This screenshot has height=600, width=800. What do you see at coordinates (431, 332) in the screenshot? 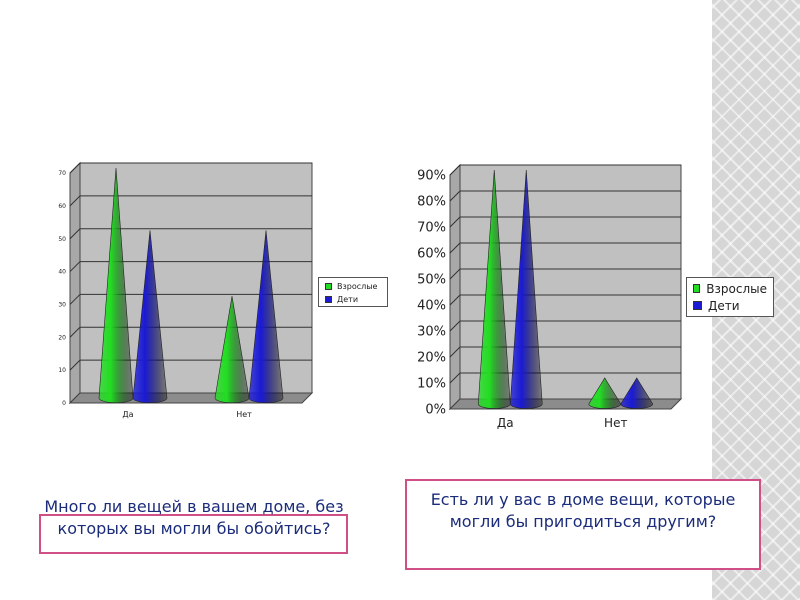
I see `y-tick-label: 30%` at bounding box center [431, 332].